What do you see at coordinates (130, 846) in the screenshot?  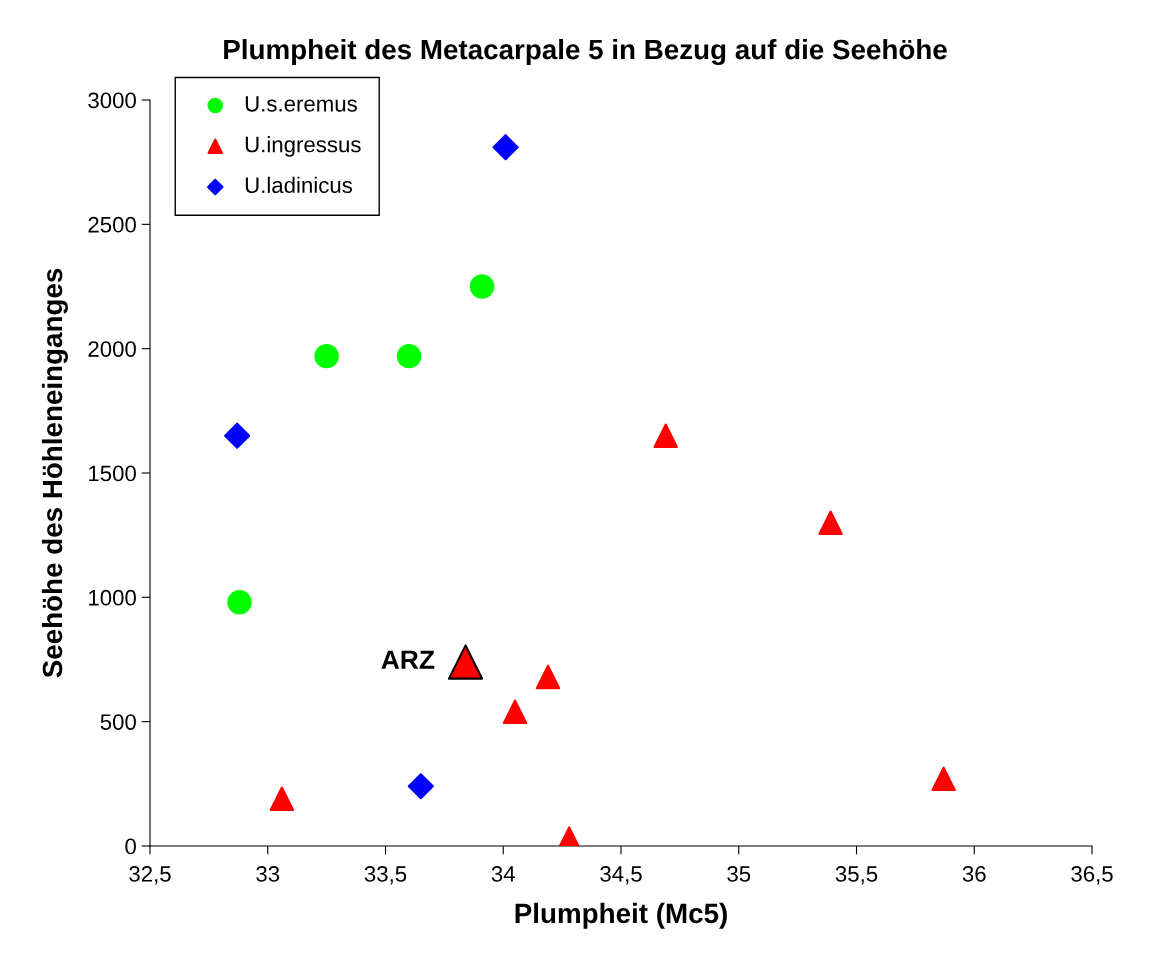 I see `y-tick-label: 0` at bounding box center [130, 846].